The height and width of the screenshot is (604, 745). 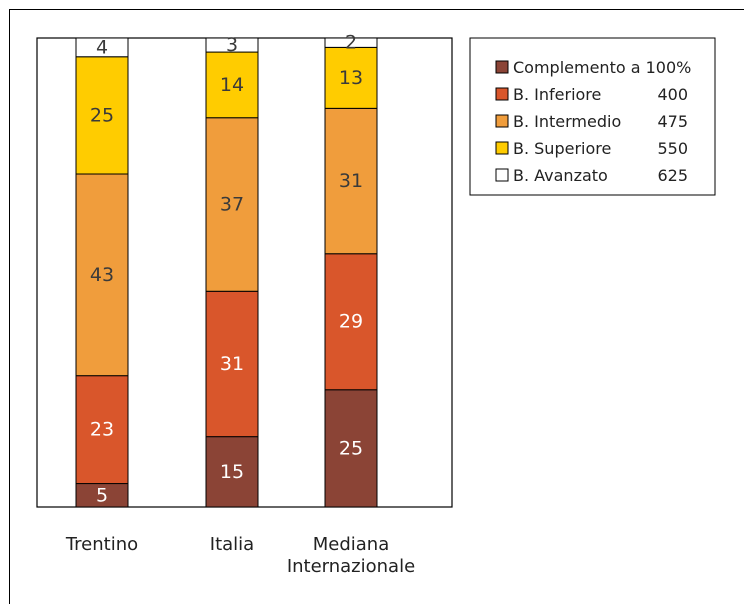 I want to click on category-label-0-0: Trentino, so click(x=101, y=544).